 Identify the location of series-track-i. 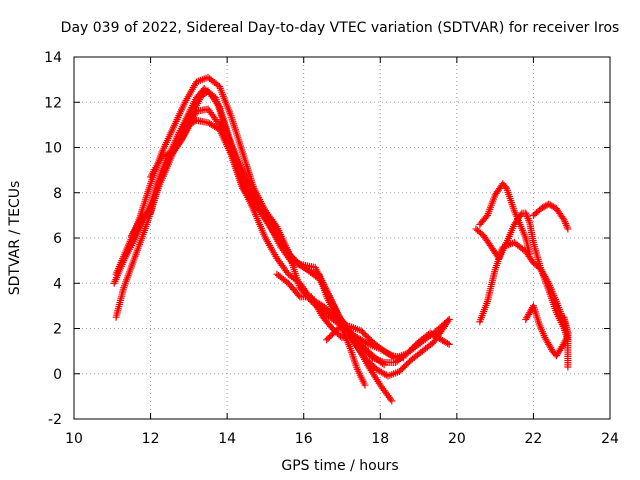
(522, 276).